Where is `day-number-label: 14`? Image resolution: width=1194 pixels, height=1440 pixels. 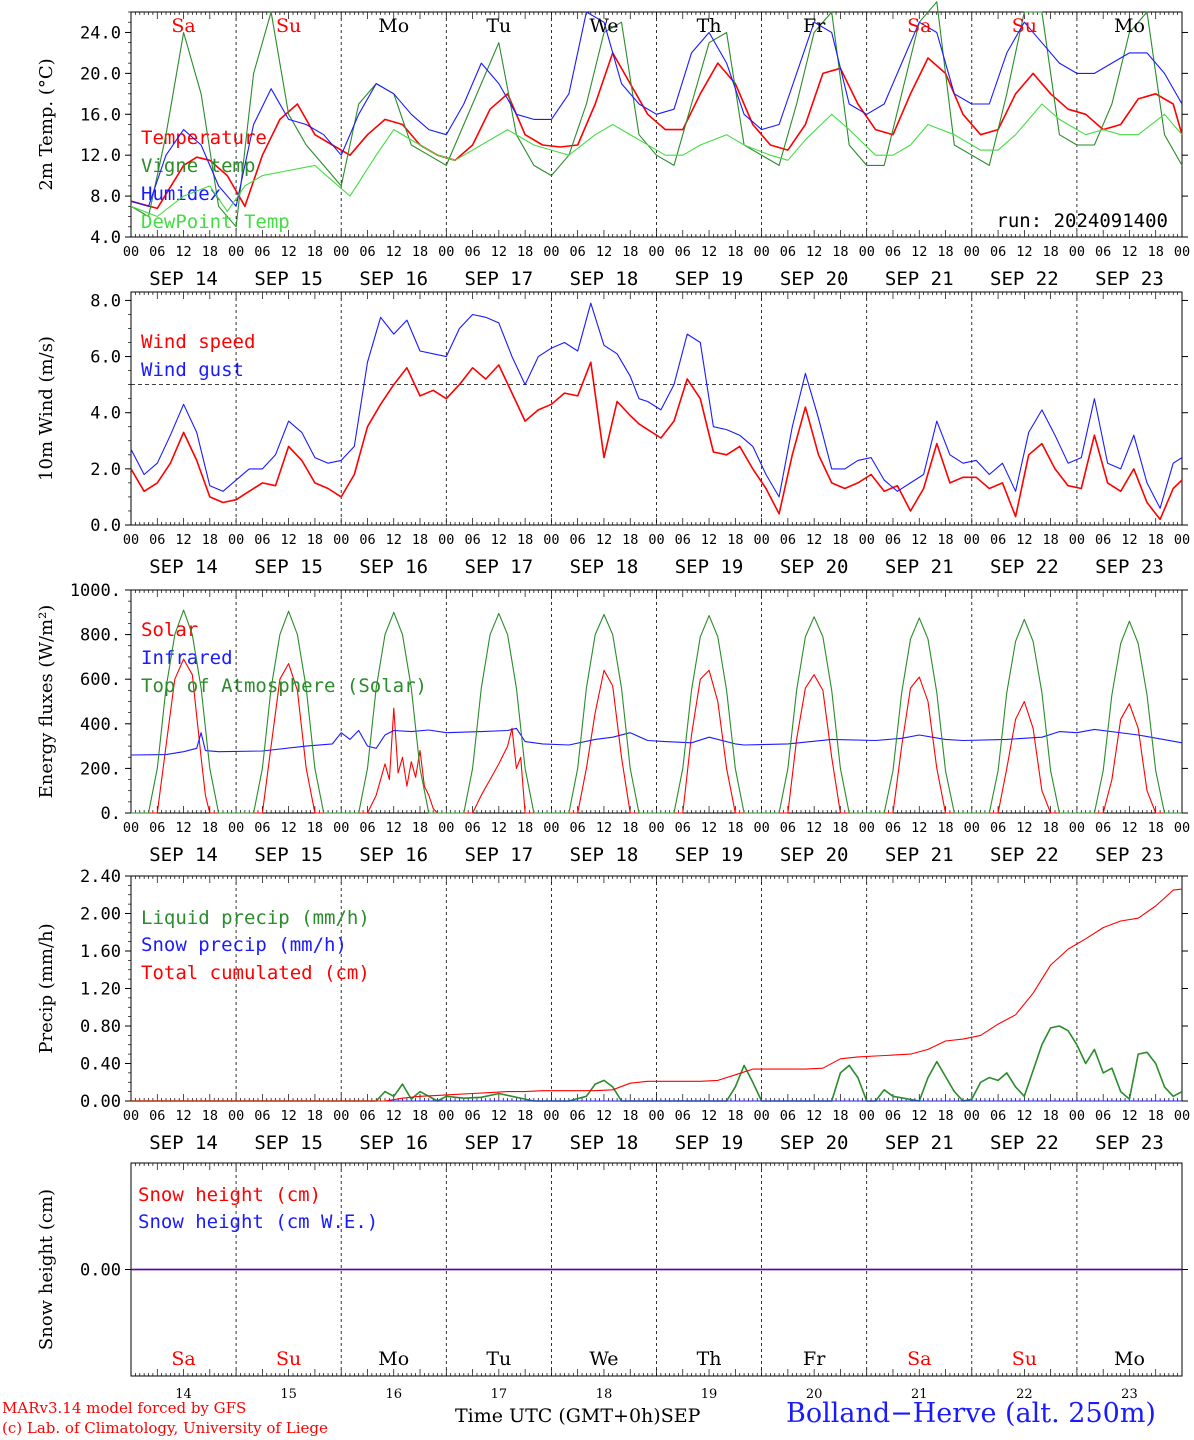 day-number-label: 14 is located at coordinates (183, 1394).